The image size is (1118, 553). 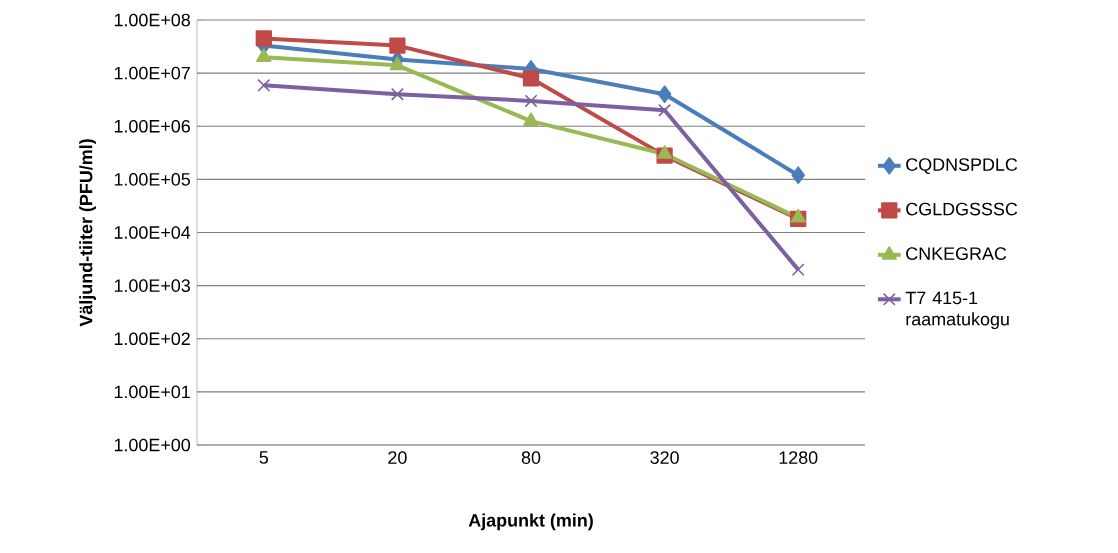 What do you see at coordinates (962, 166) in the screenshot?
I see `legend-label: CQDNSPDLC` at bounding box center [962, 166].